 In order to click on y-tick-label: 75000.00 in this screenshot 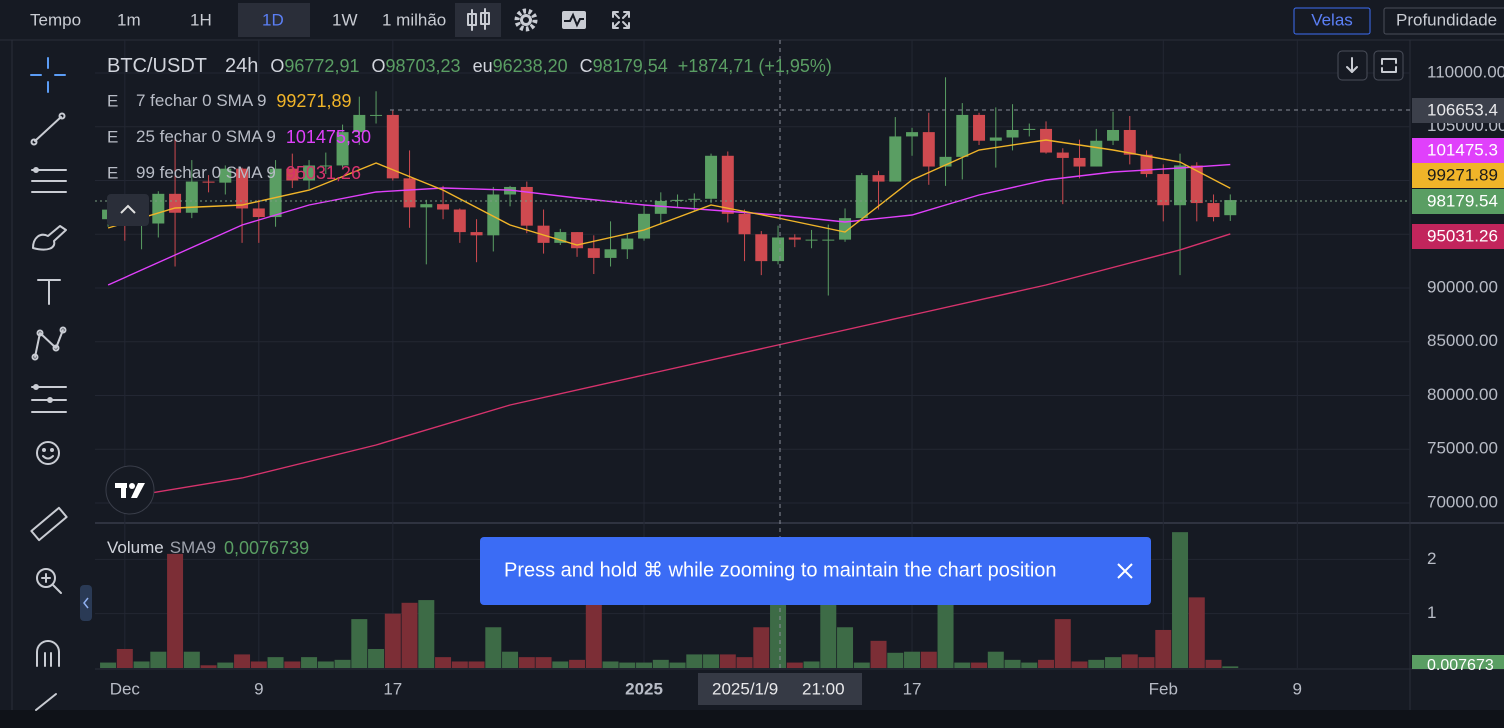, I will do `click(1462, 448)`.